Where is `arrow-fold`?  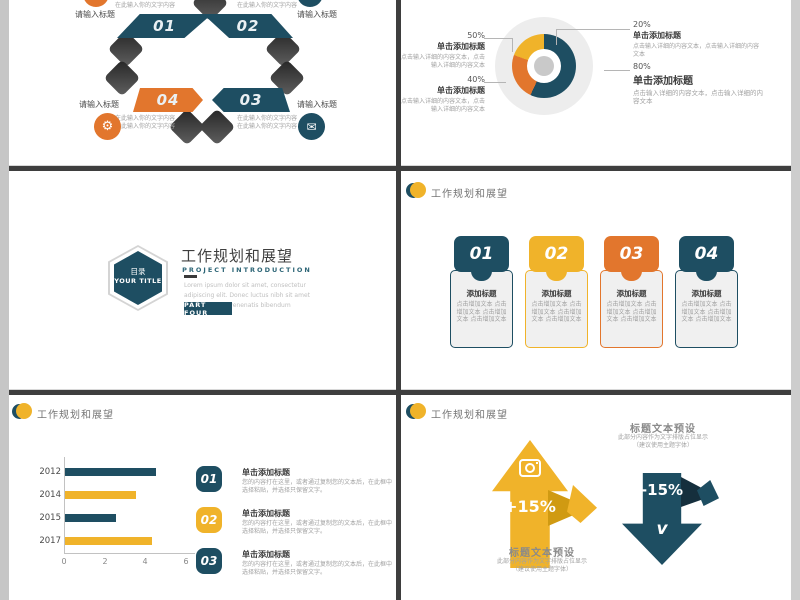 arrow-fold is located at coordinates (708, 493).